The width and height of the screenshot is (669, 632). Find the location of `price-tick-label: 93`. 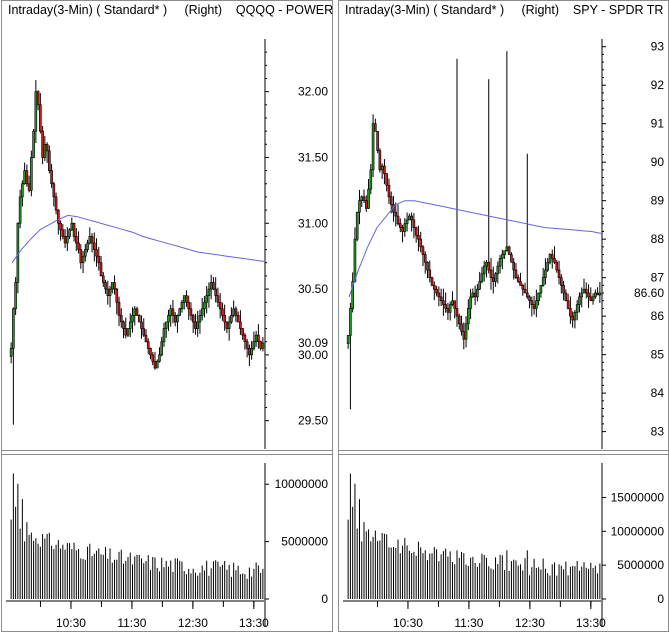

price-tick-label: 93 is located at coordinates (658, 47).